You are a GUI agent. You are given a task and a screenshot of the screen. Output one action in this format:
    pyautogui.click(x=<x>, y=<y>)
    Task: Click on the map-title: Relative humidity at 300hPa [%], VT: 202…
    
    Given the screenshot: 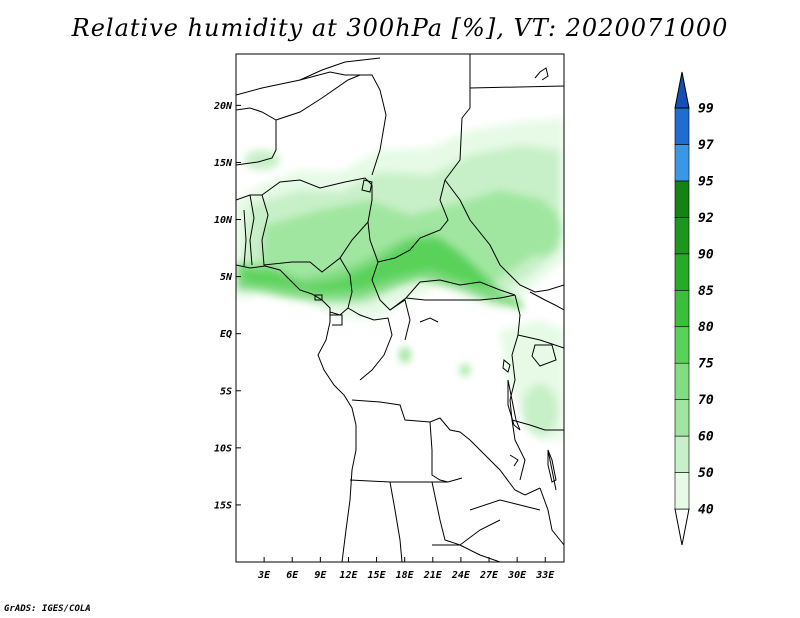 What is the action you would take?
    pyautogui.click(x=400, y=28)
    